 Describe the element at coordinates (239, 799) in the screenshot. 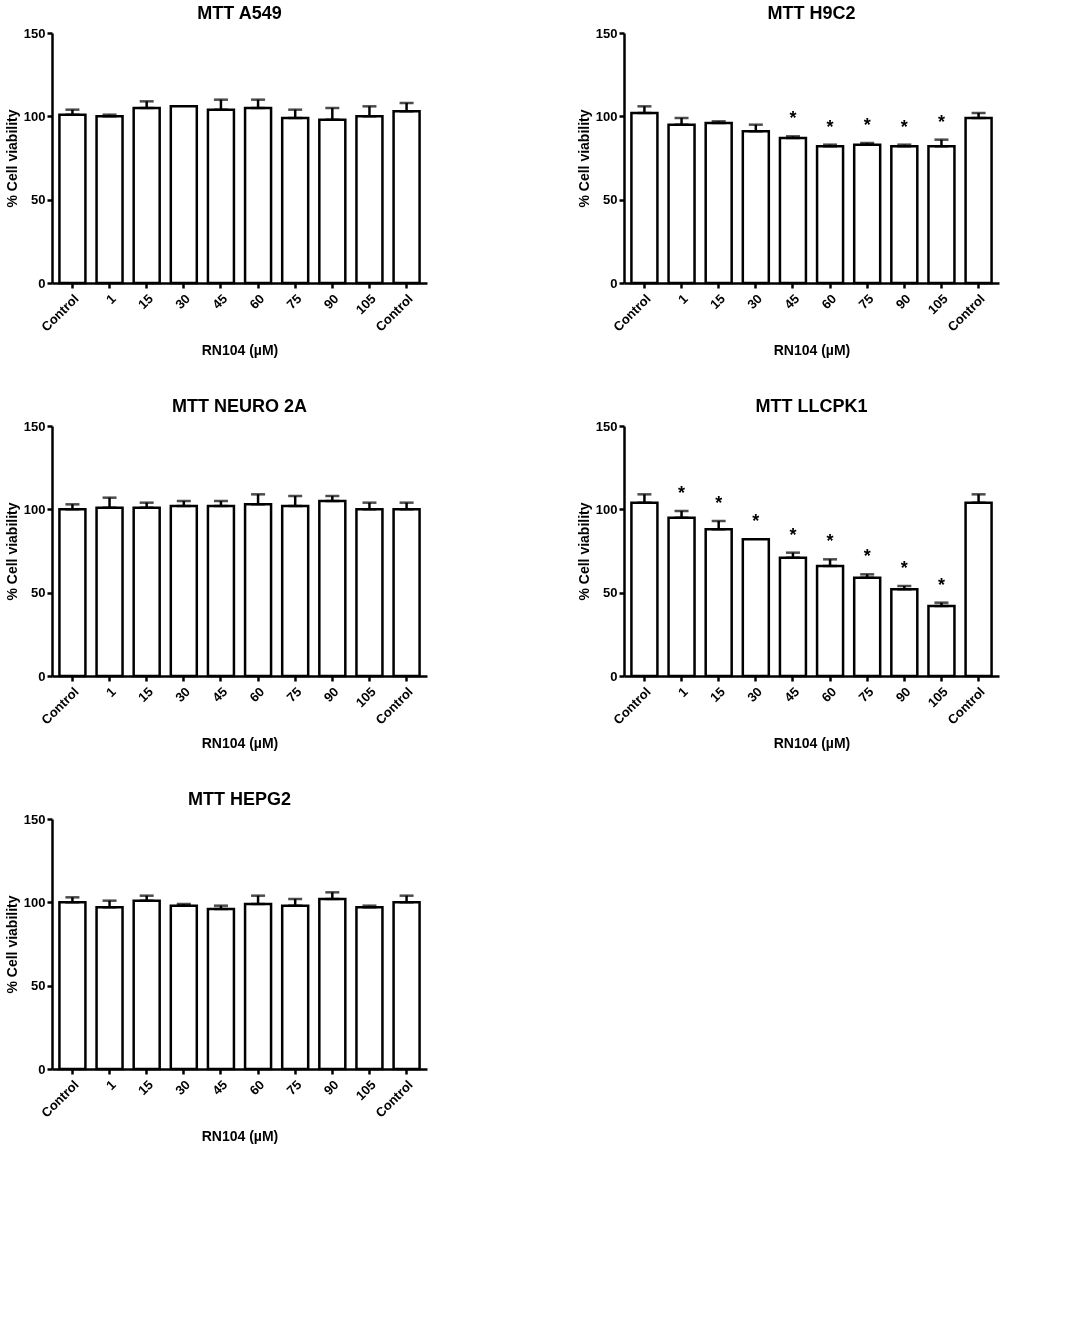

I see `chart-title: MTT HEPG2` at that location.